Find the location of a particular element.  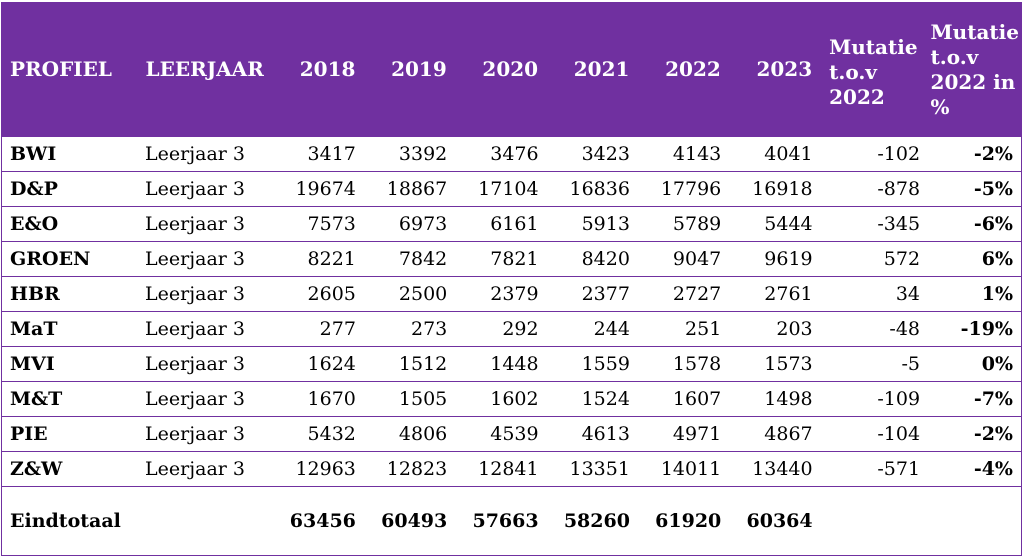

year-value-cell: 4143 is located at coordinates (683, 154).